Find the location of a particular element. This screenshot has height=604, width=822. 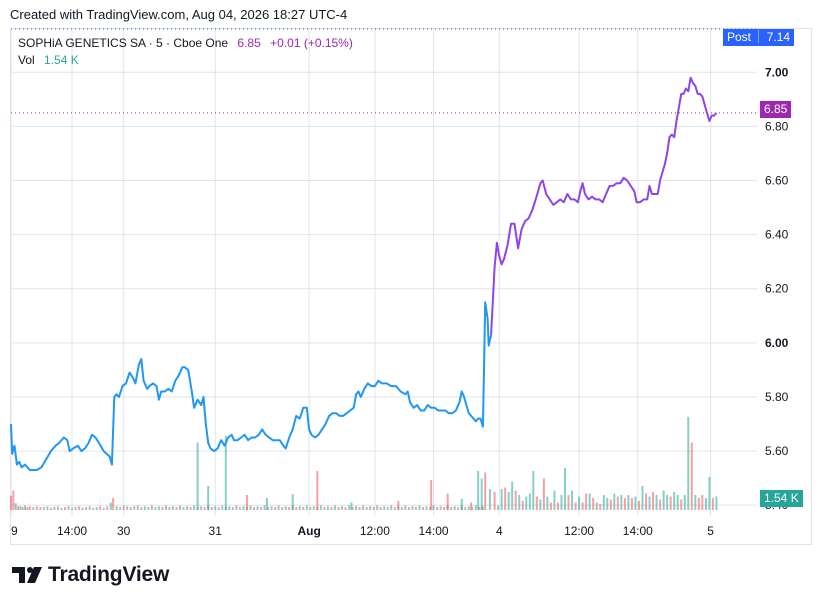

volume-tag: 1.54 K is located at coordinates (781, 498).